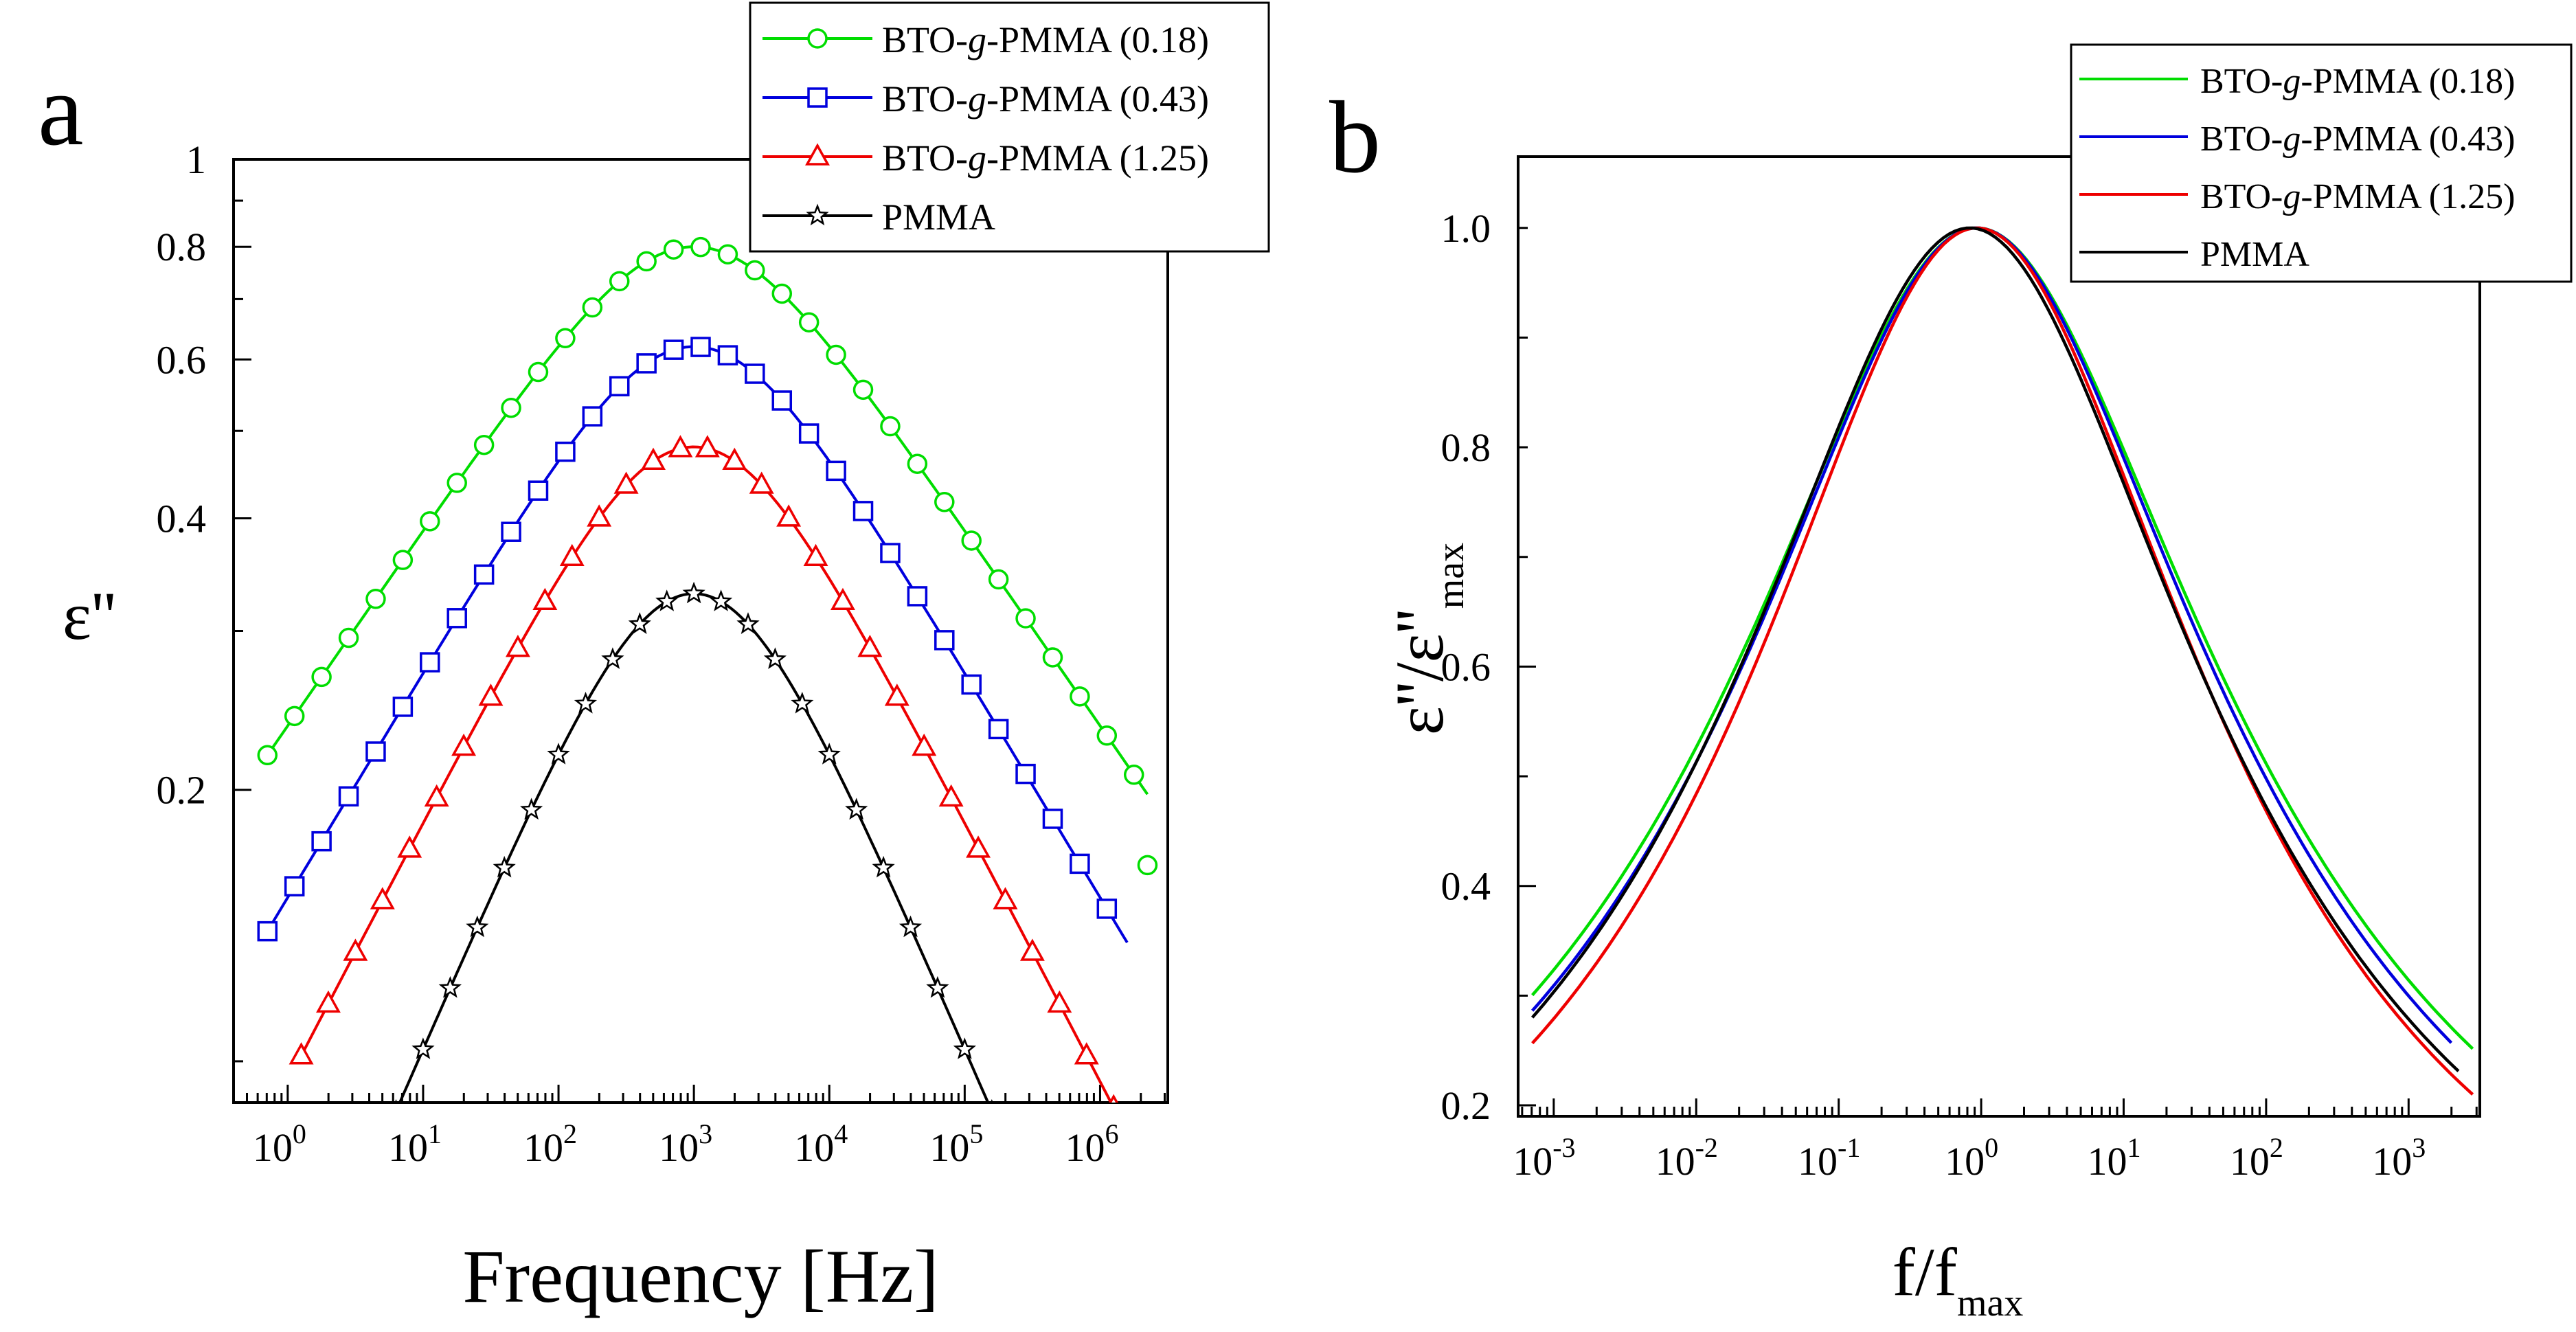 The image size is (2576, 1332). I want to click on x-tick-label: 10⁶, so click(1091, 1144).